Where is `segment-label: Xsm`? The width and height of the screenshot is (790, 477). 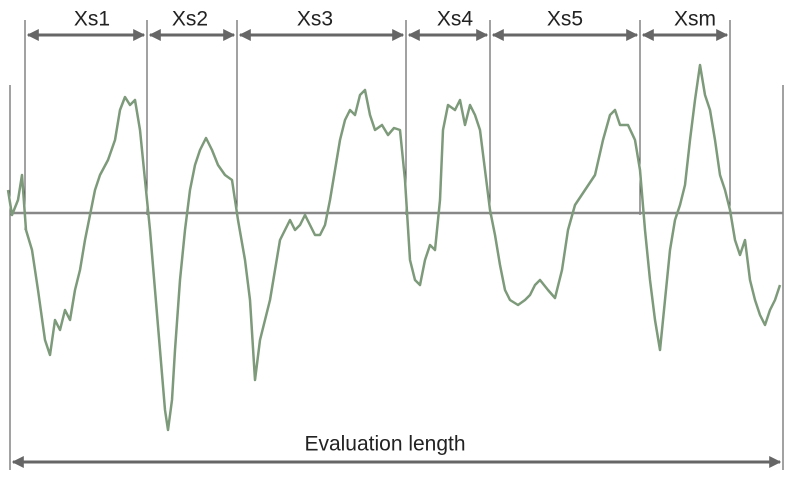
segment-label: Xsm is located at coordinates (695, 19).